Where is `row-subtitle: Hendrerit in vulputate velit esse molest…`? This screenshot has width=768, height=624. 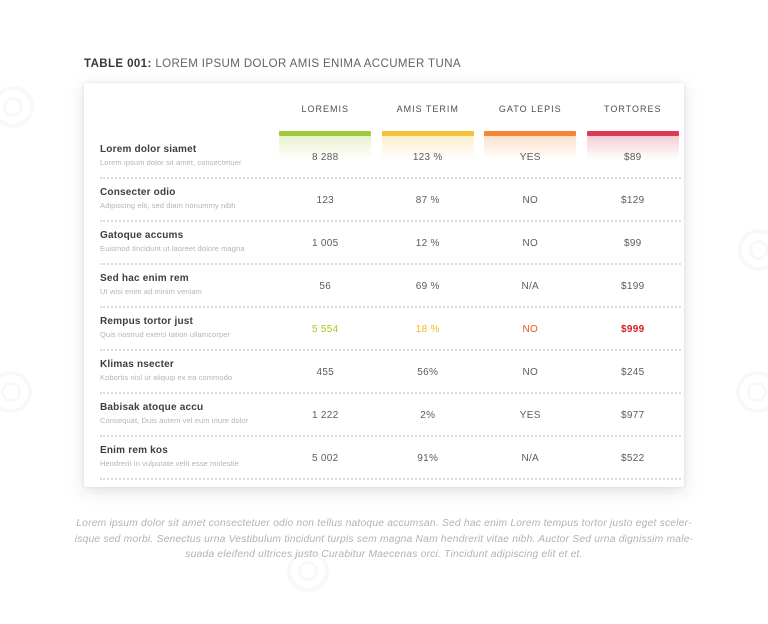
row-subtitle: Hendrerit in vulputate velit esse molest… is located at coordinates (169, 463).